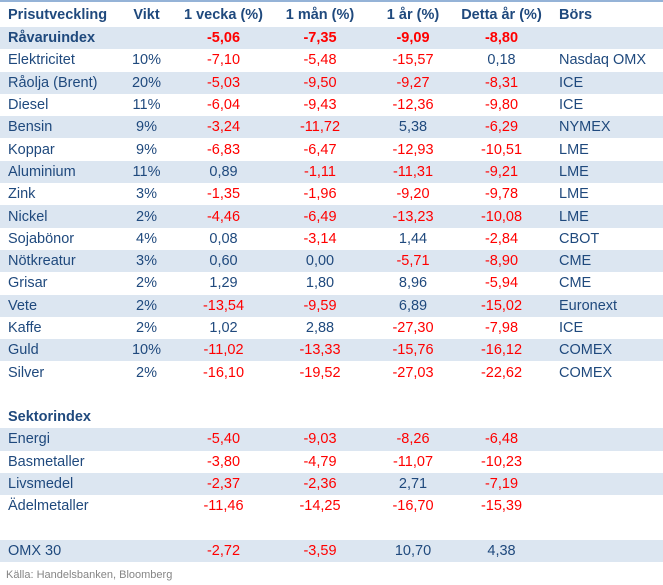  What do you see at coordinates (586, 350) in the screenshot?
I see `cell-bors: COMEX` at bounding box center [586, 350].